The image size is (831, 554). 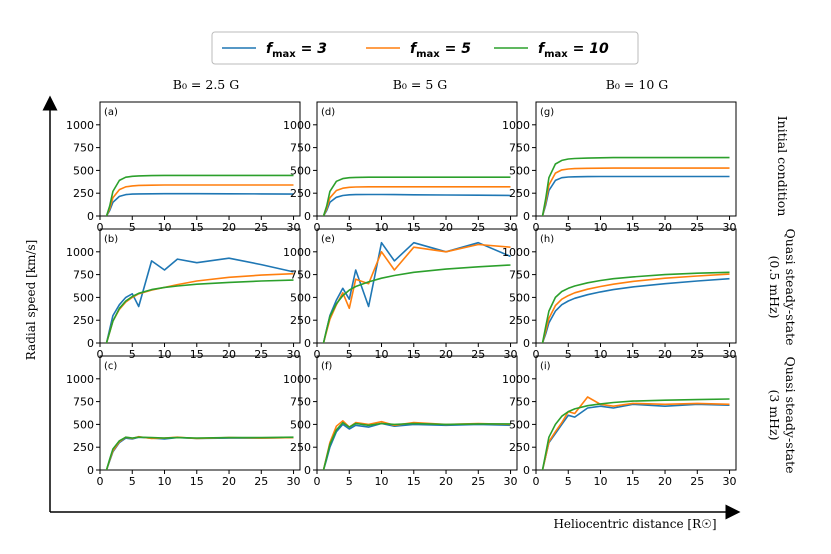 What do you see at coordinates (782, 414) in the screenshot?
I see `row-title-3: Quasi steady-state (3 mHz)` at bounding box center [782, 414].